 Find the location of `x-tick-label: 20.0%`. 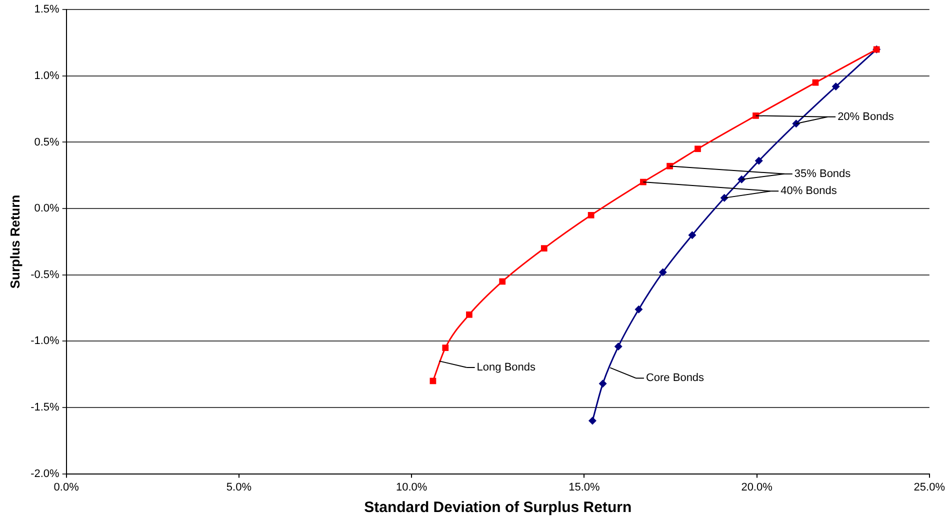

x-tick-label: 20.0% is located at coordinates (757, 487).